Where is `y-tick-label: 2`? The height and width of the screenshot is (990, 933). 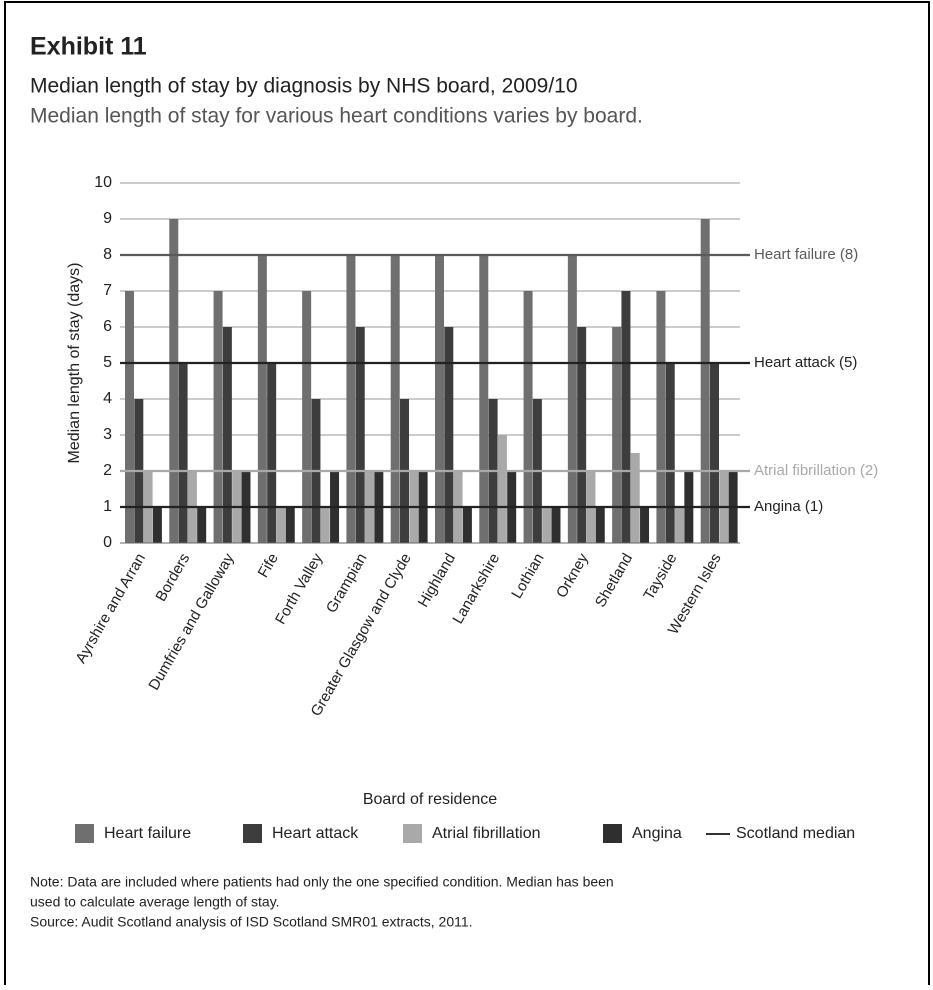
y-tick-label: 2 is located at coordinates (107, 470).